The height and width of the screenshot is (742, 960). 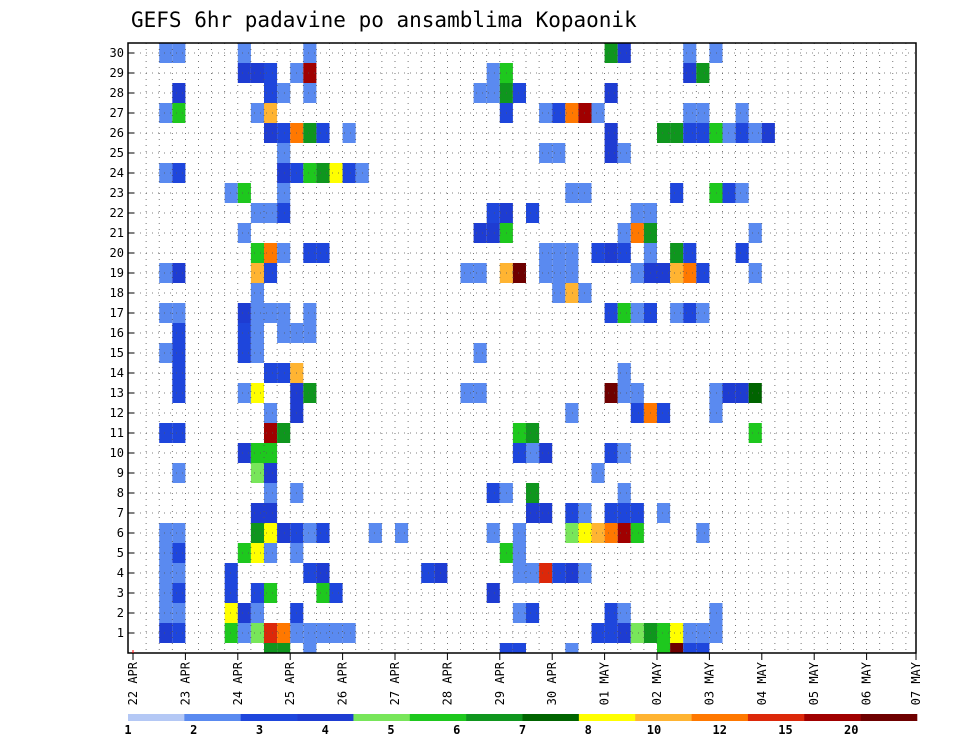 What do you see at coordinates (120, 513) in the screenshot?
I see `y-tick-label: 7` at bounding box center [120, 513].